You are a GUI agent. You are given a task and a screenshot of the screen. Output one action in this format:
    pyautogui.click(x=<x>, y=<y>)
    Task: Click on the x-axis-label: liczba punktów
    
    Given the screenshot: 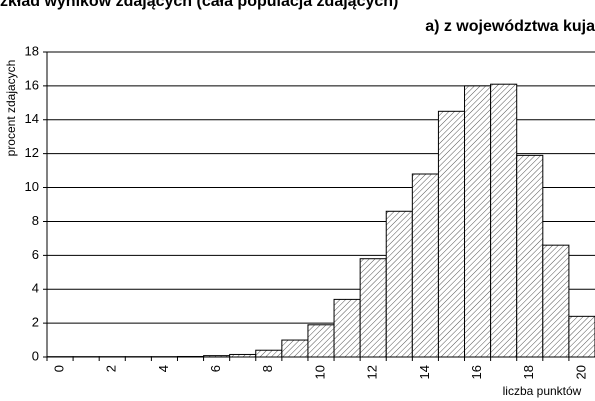 What is the action you would take?
    pyautogui.click(x=542, y=391)
    